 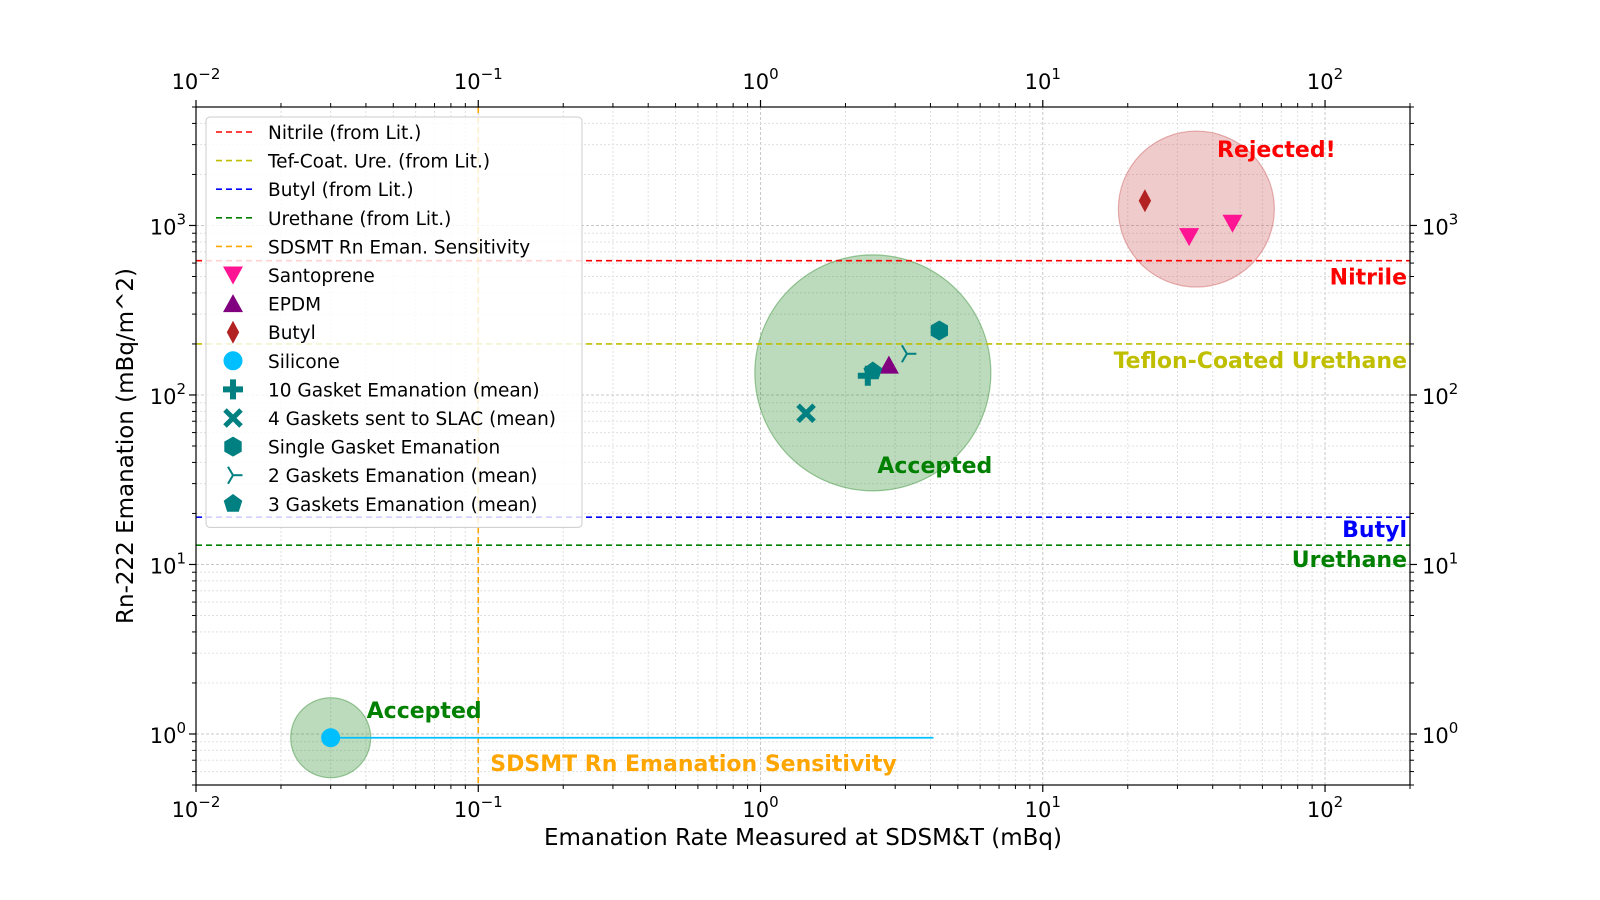 I want to click on x-tick-label-bottom: 10¹, so click(x=1043, y=807).